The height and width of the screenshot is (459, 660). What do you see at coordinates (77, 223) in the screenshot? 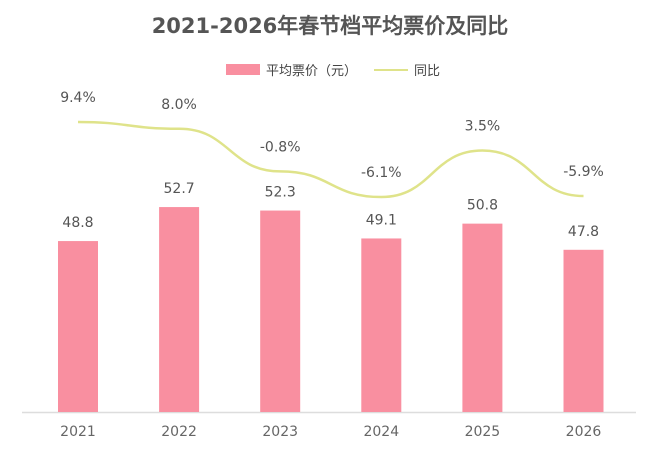
I see `bar-label-2021: 48.8` at bounding box center [77, 223].